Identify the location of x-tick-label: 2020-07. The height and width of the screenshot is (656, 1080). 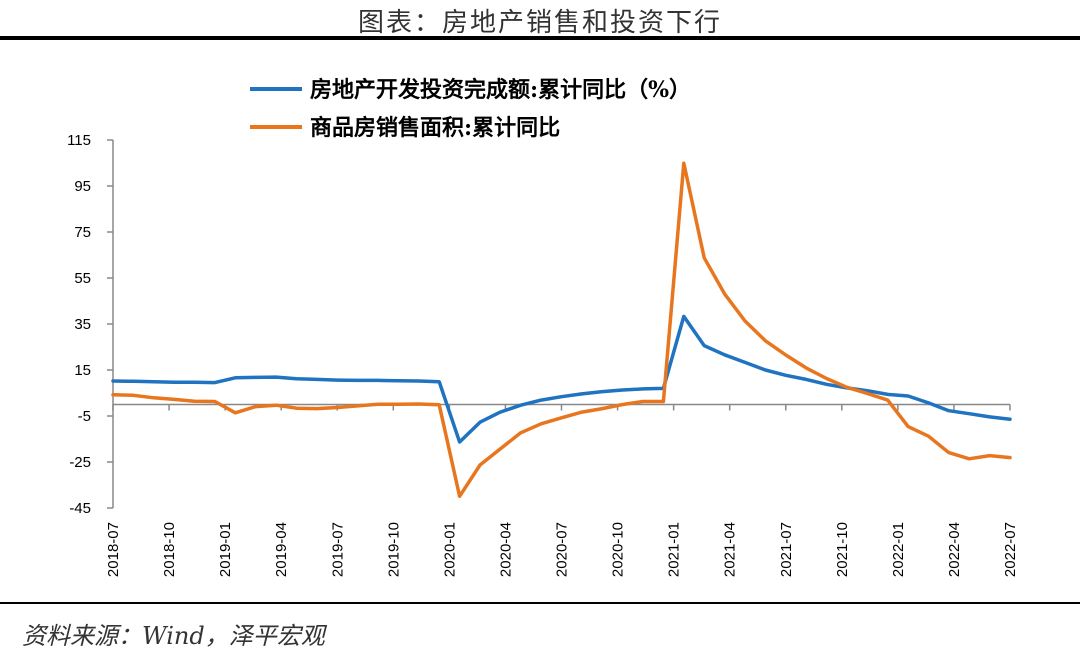
(562, 549).